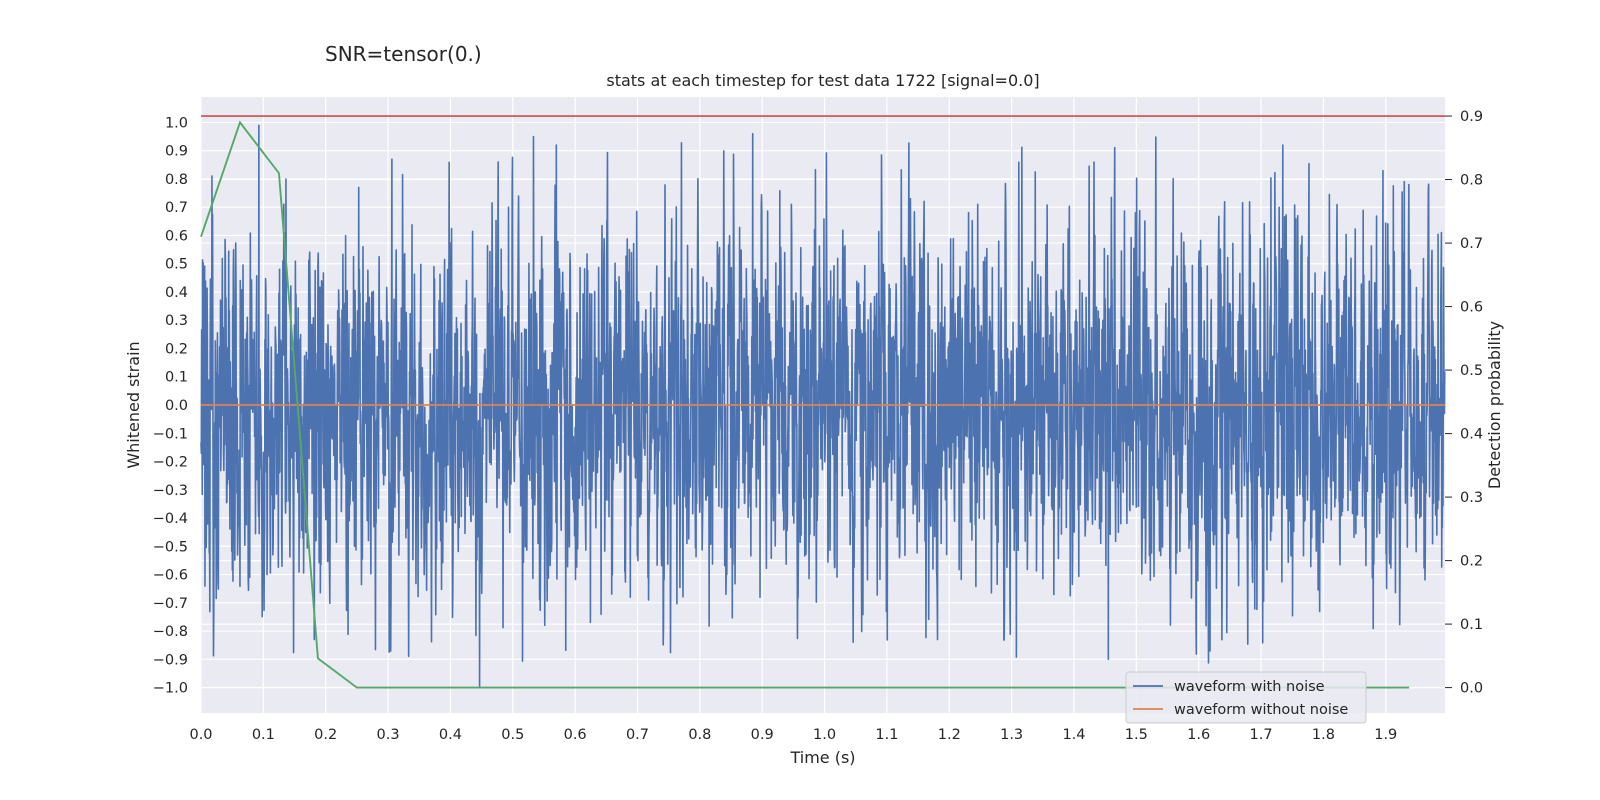 Image resolution: width=1600 pixels, height=800 pixels. Describe the element at coordinates (1471, 689) in the screenshot. I see `y2-tick-label: 0.0` at that location.